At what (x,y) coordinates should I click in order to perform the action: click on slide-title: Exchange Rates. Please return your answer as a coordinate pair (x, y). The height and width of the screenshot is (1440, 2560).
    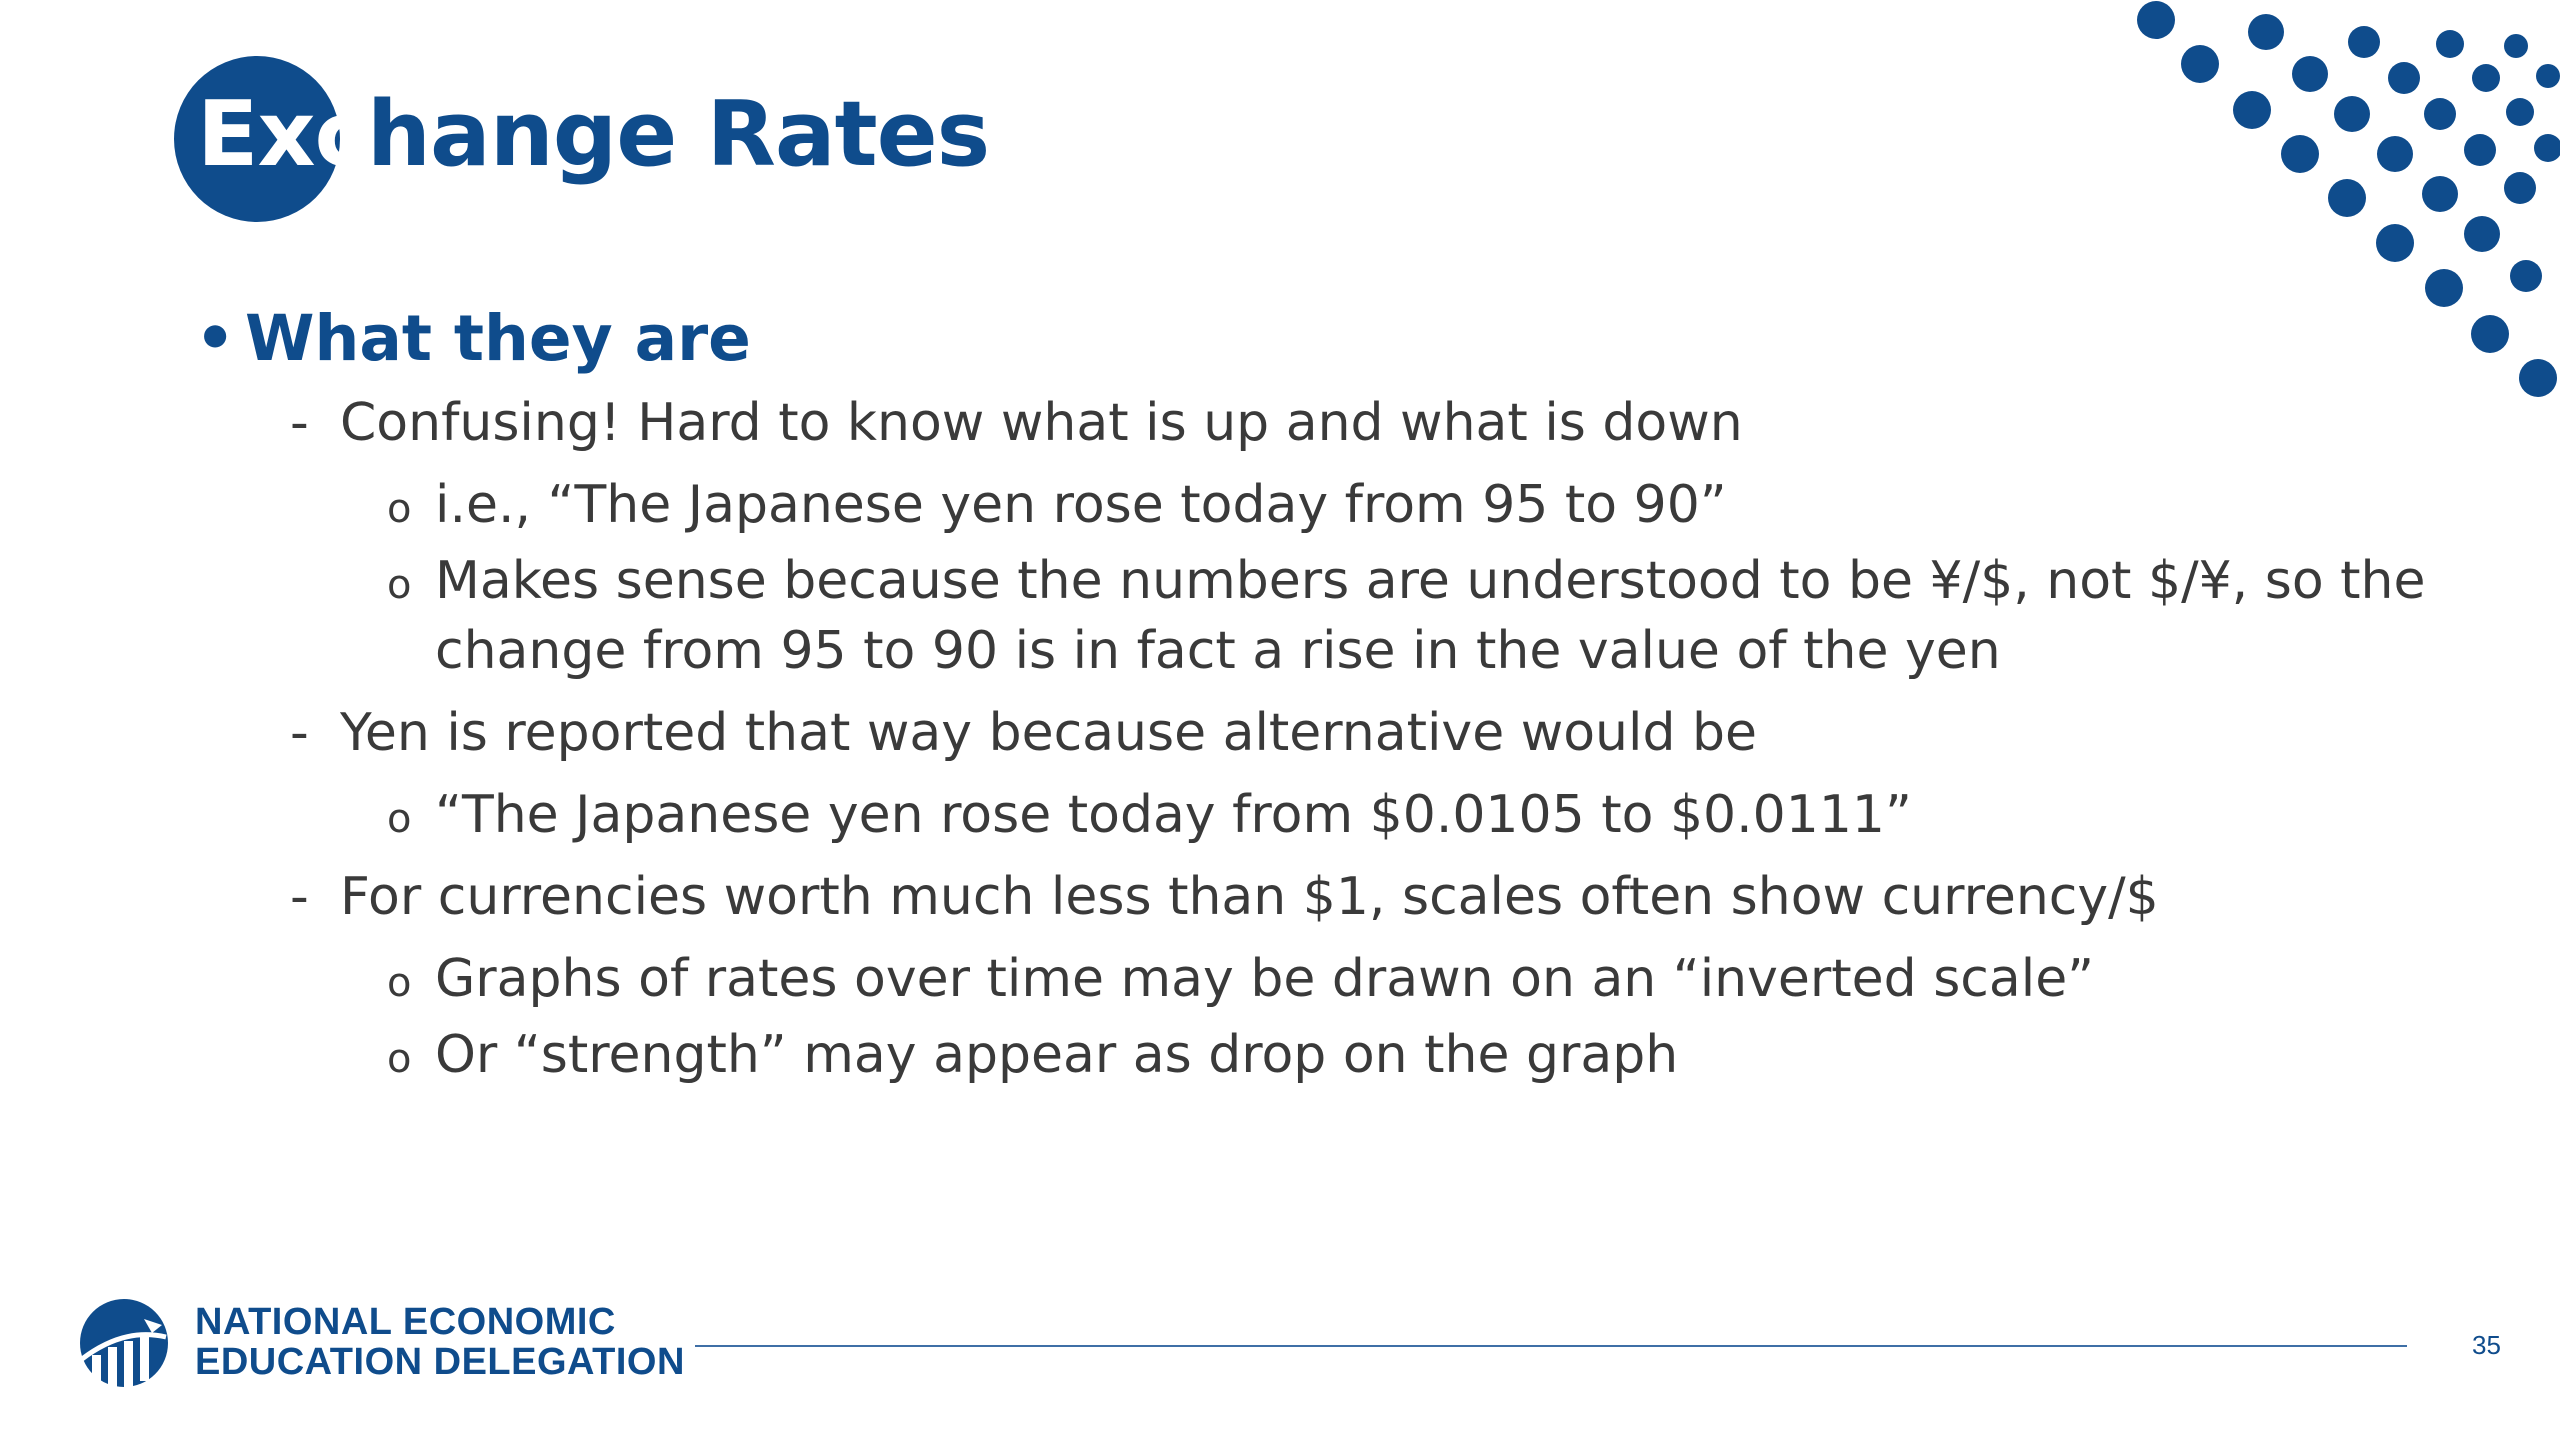
    Looking at the image, I should click on (593, 135).